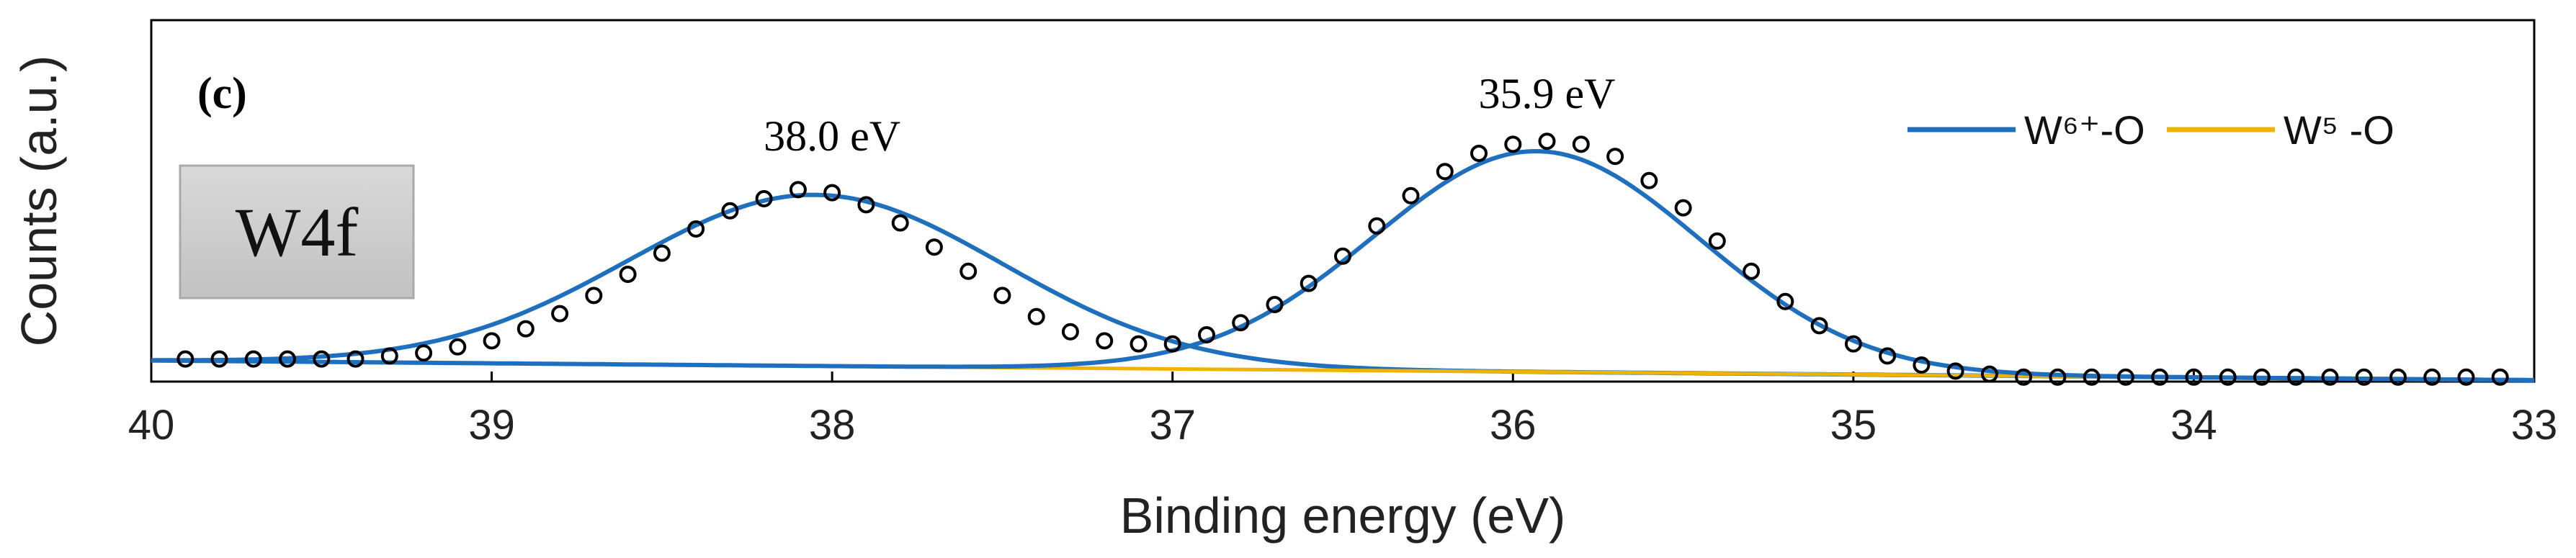  I want to click on peak-label-2: 35.9 eV, so click(1547, 93).